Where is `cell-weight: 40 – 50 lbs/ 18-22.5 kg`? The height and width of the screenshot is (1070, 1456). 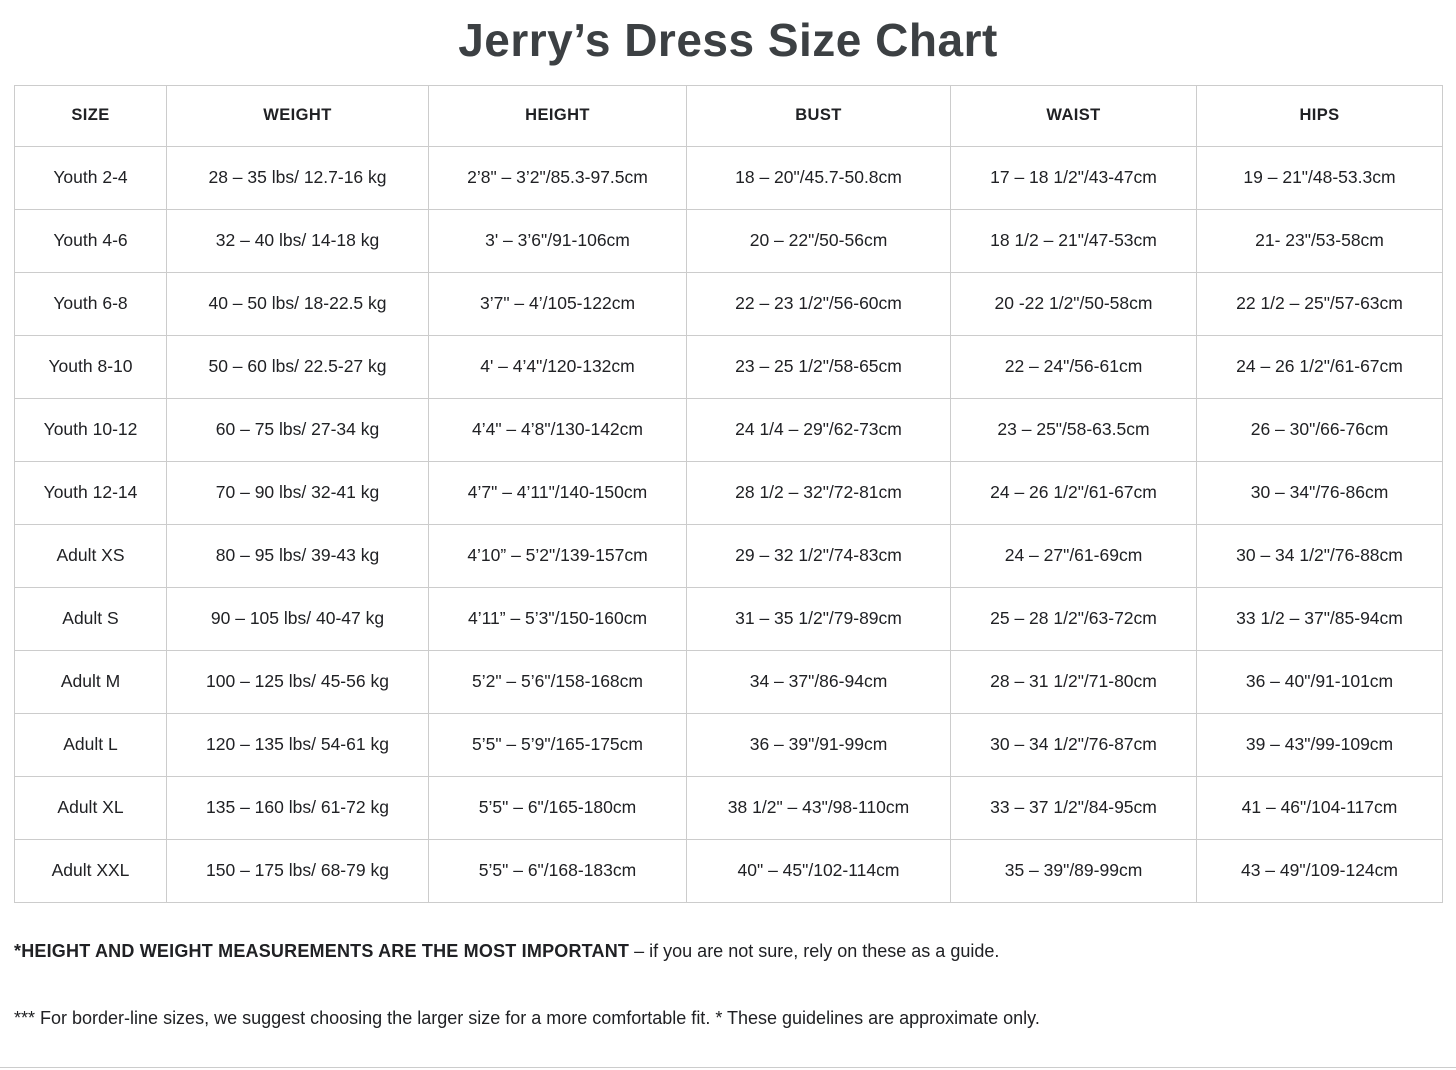 cell-weight: 40 – 50 lbs/ 18-22.5 kg is located at coordinates (297, 303).